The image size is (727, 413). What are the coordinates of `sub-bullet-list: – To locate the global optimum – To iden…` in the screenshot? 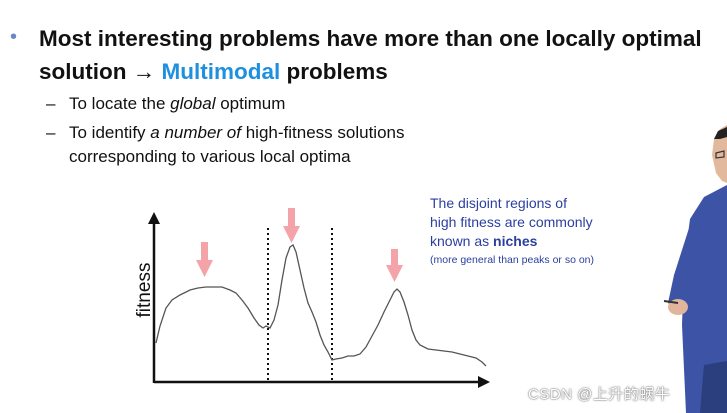 It's located at (267, 133).